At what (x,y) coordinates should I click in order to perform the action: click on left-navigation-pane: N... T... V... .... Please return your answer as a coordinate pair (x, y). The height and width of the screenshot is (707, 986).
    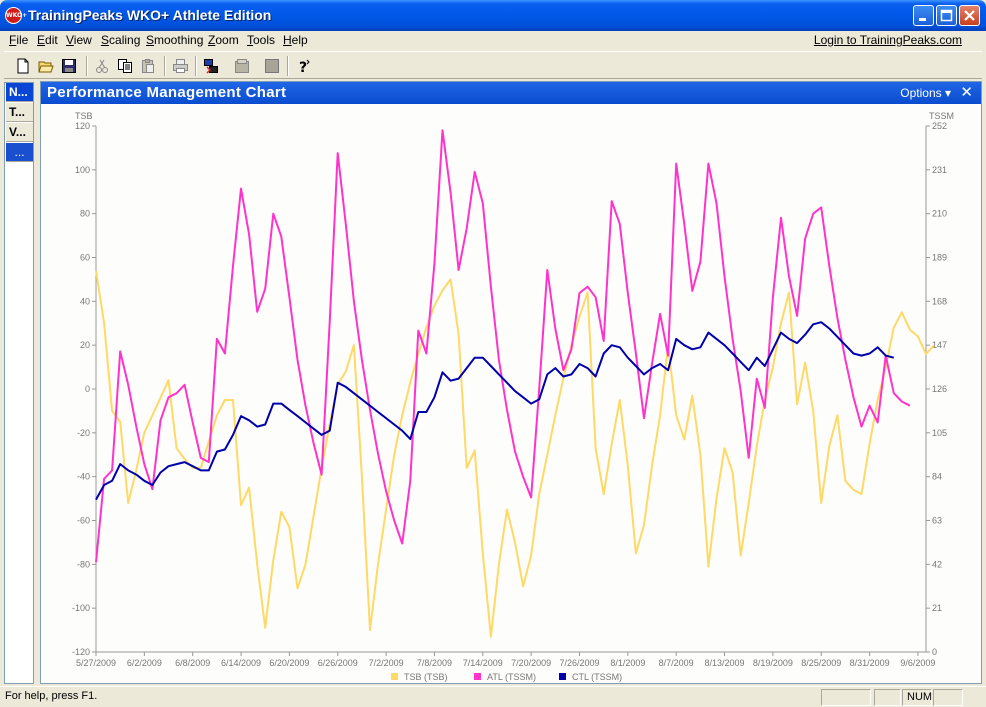
    Looking at the image, I should click on (19, 383).